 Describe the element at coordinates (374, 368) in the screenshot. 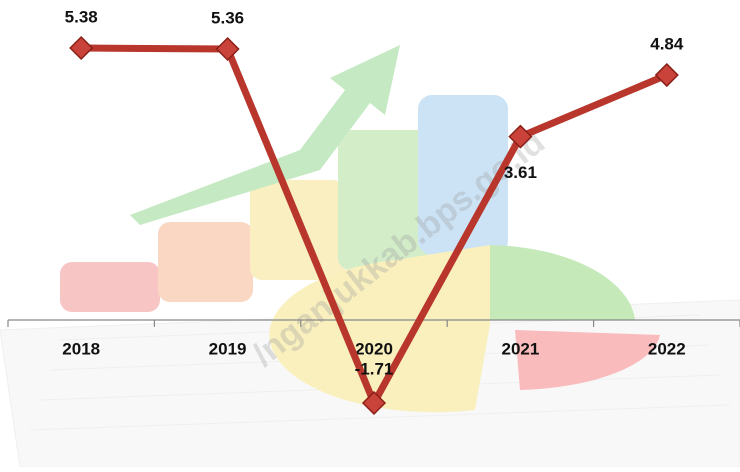

I see `data-label: -1.71` at that location.